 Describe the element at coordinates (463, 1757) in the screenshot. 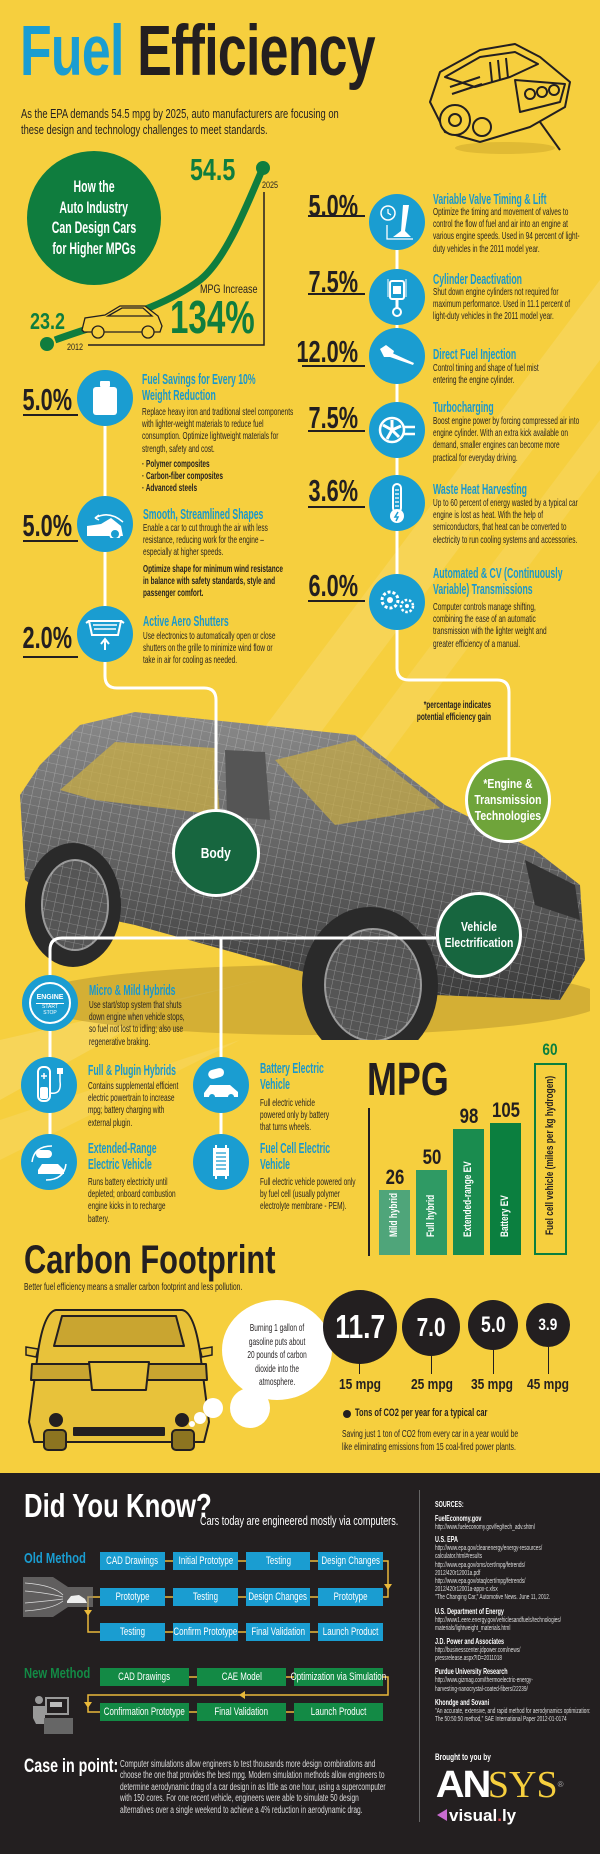

I see `brought-by: Brought to you by` at that location.